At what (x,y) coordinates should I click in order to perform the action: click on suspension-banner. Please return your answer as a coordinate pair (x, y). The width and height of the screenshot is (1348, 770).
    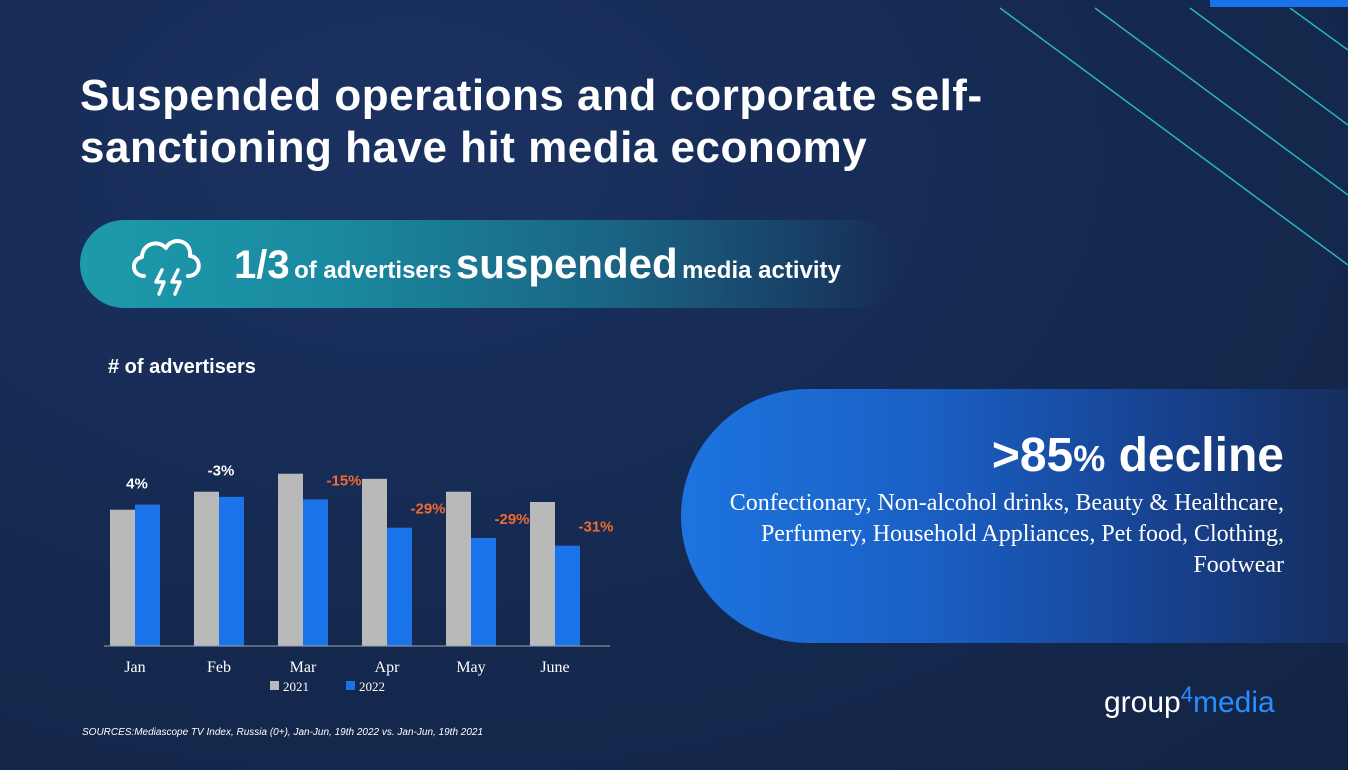
    Looking at the image, I should click on (490, 264).